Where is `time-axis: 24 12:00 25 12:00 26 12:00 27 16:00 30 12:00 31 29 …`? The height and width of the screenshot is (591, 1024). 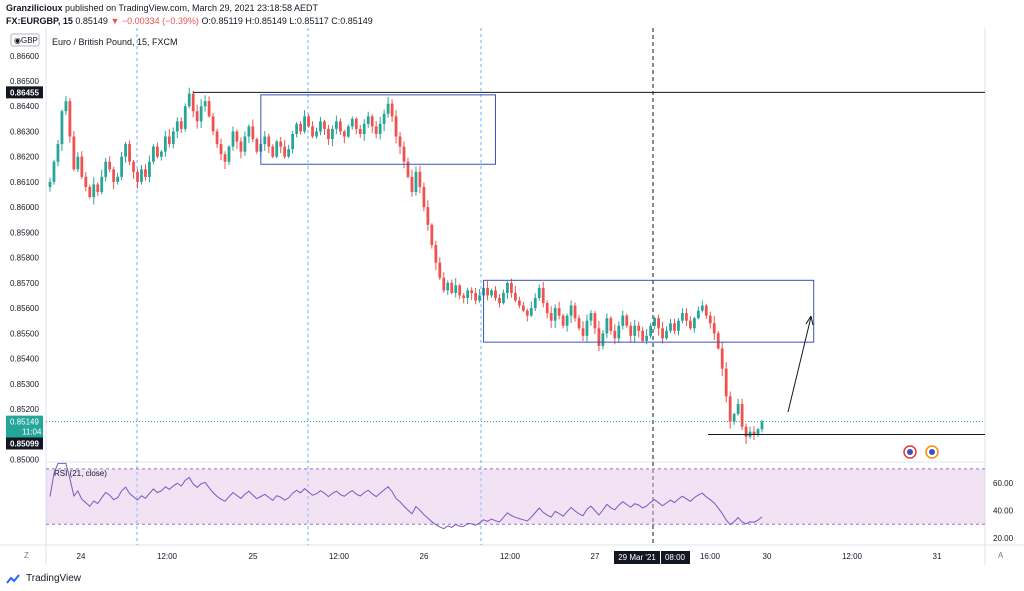
time-axis: 24 12:00 25 12:00 26 12:00 27 16:00 30 12:00 31 29 … is located at coordinates (509, 557).